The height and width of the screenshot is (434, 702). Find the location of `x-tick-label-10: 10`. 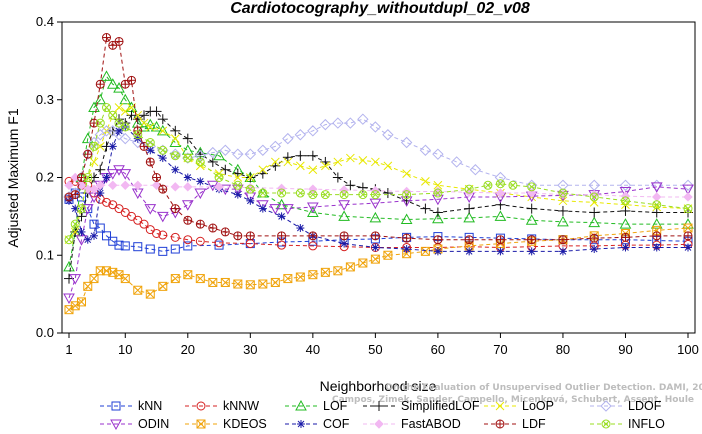

x-tick-label-10: 10 is located at coordinates (125, 349).